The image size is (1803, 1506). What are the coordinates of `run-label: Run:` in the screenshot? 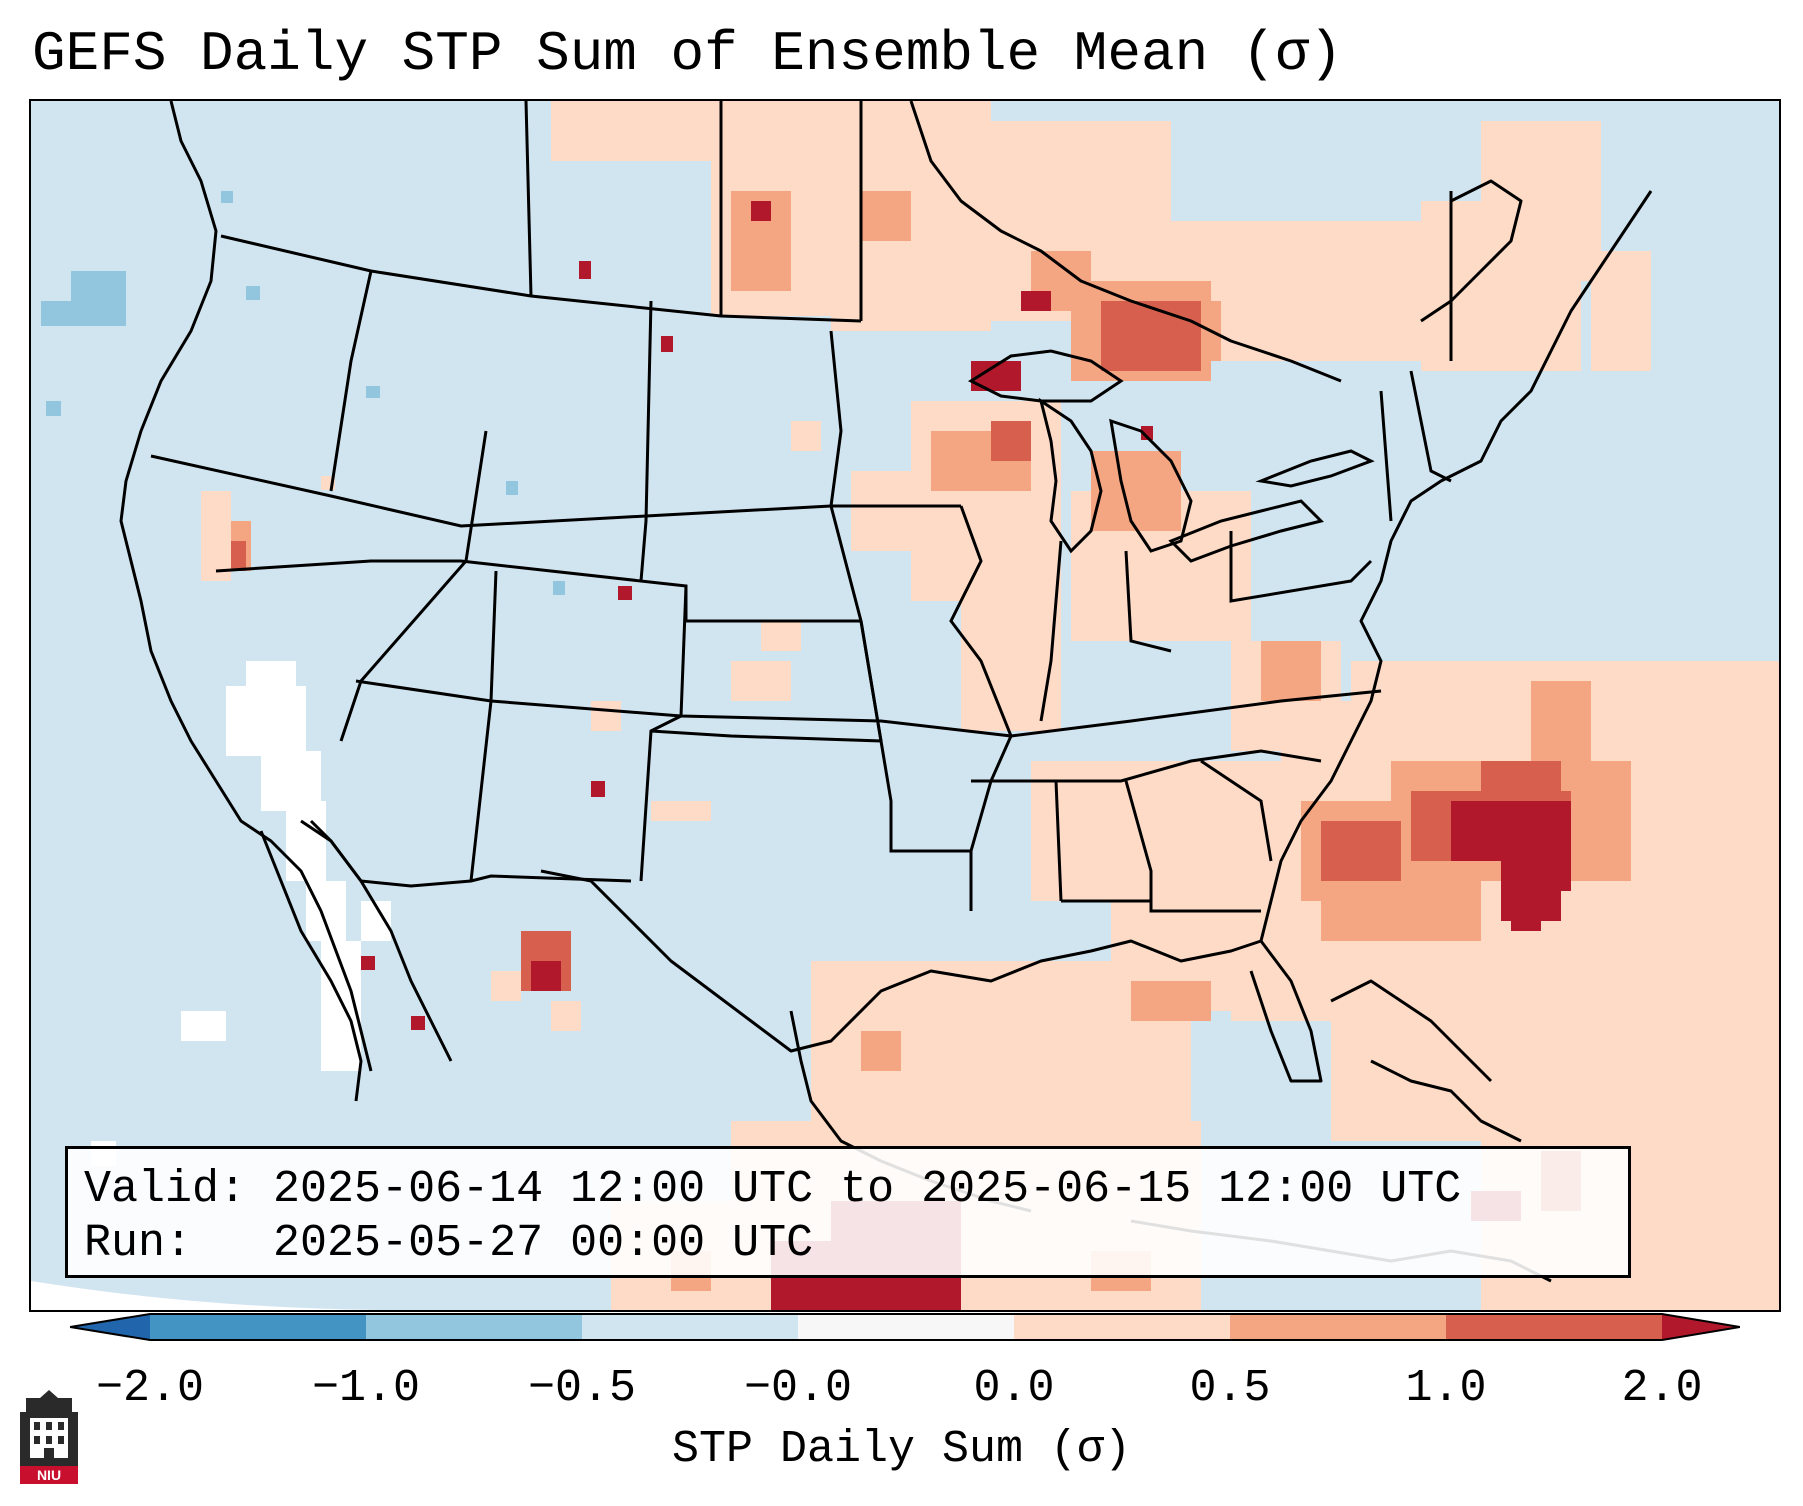 It's located at (138, 1243).